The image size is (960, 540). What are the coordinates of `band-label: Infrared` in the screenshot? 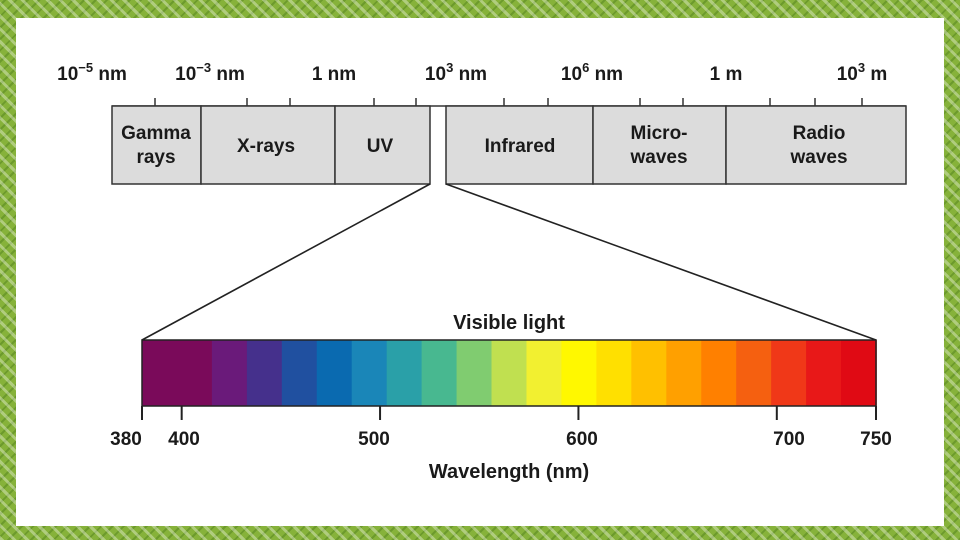 It's located at (520, 146).